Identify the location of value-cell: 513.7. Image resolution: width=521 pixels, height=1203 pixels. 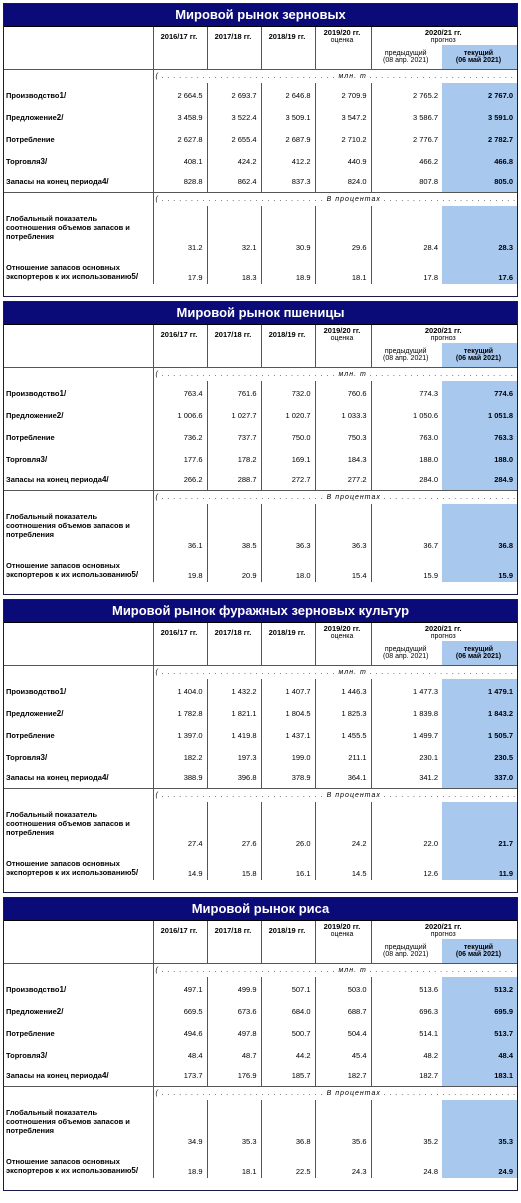
(479, 1033).